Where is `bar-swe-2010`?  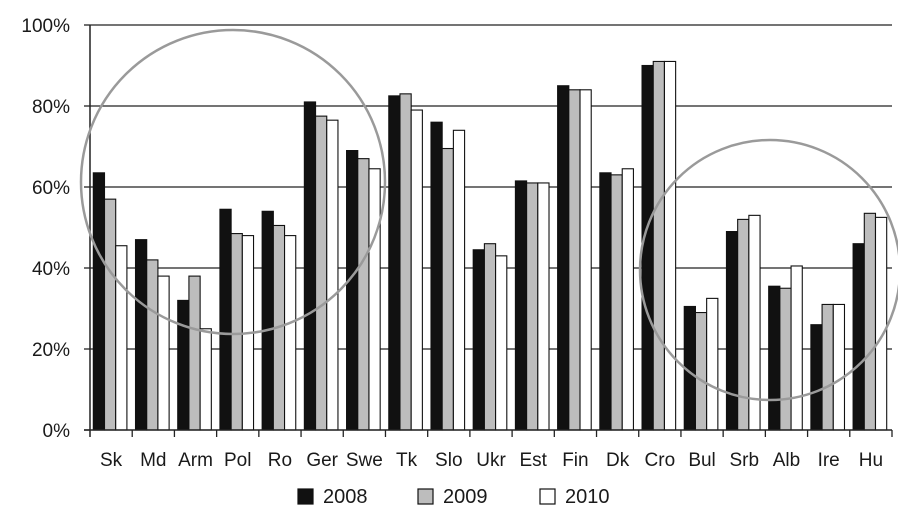 bar-swe-2010 is located at coordinates (374, 299).